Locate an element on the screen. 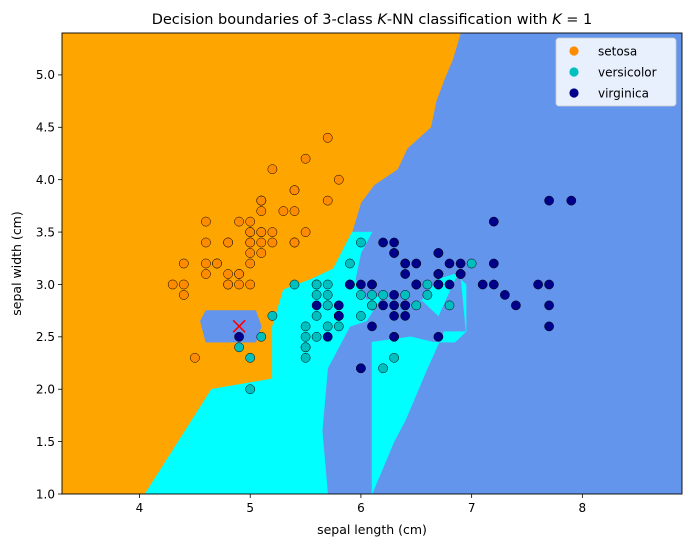 The height and width of the screenshot is (547, 691). title-part: K is located at coordinates (557, 20).